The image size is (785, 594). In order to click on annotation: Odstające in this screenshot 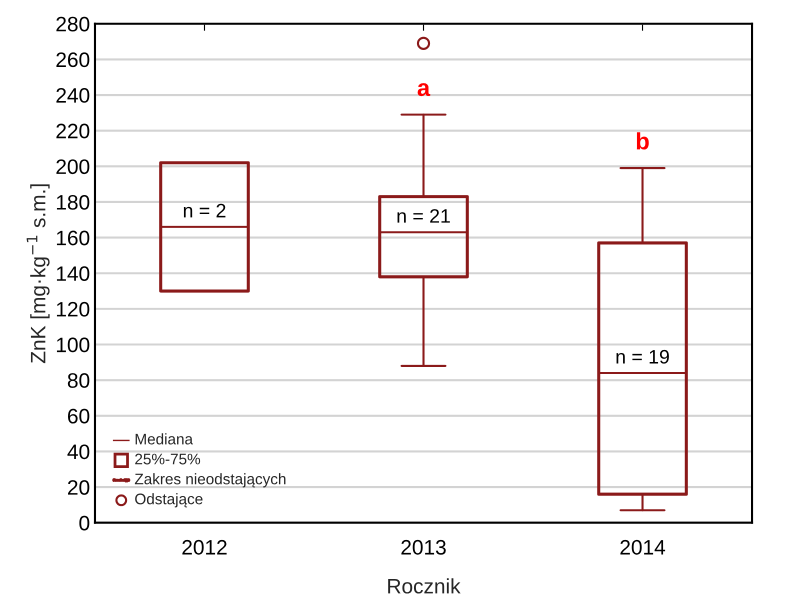, I will do `click(169, 500)`.